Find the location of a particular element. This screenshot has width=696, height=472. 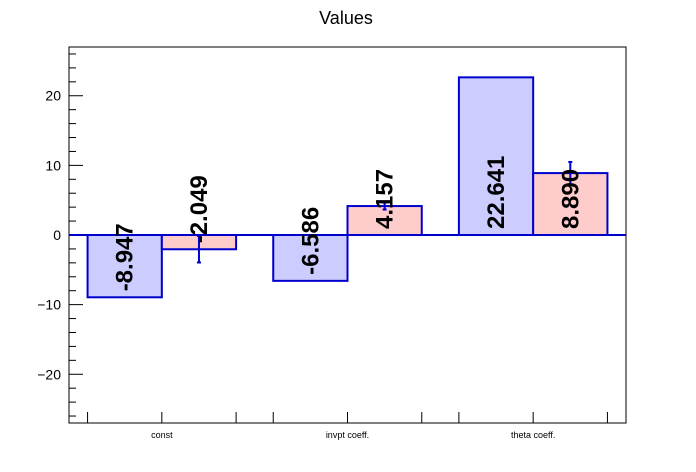

y-axis: −20 −10 0 10 20 is located at coordinates (60, 235).